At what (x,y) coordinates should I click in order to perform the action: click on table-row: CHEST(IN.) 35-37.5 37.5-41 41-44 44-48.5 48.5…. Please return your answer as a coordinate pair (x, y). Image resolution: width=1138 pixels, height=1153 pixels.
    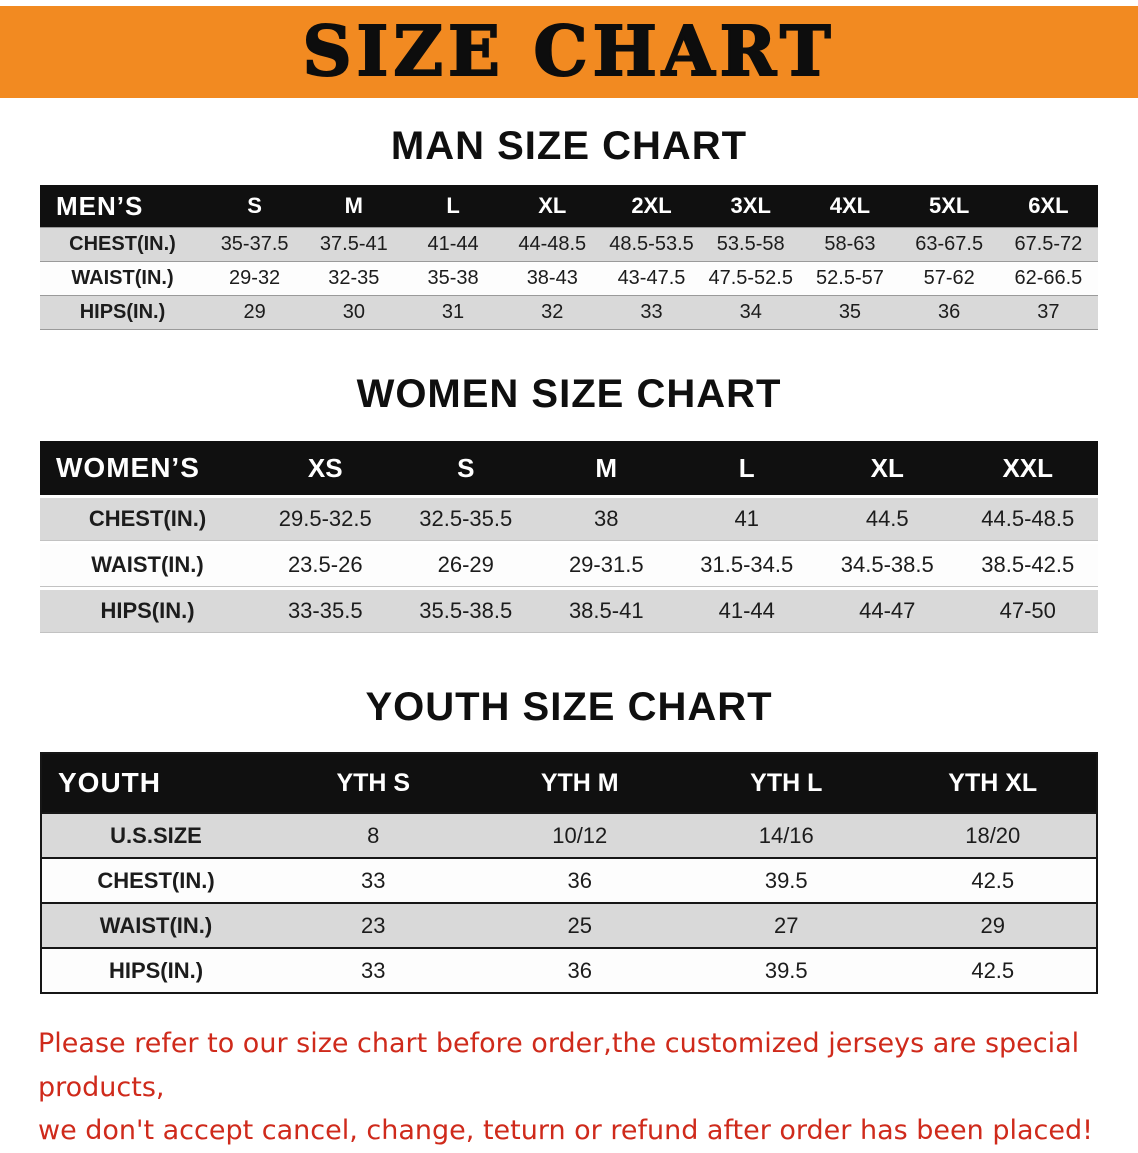
    Looking at the image, I should click on (569, 244).